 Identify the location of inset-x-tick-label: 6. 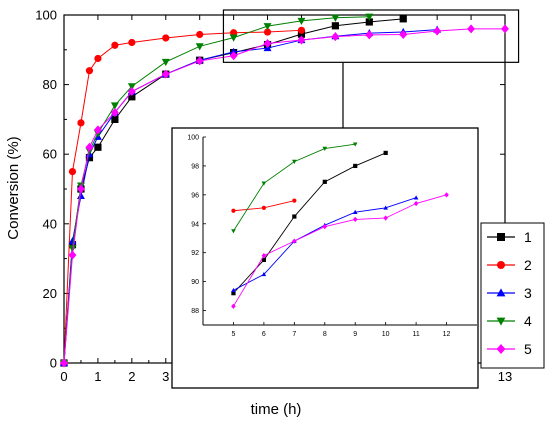
(264, 334).